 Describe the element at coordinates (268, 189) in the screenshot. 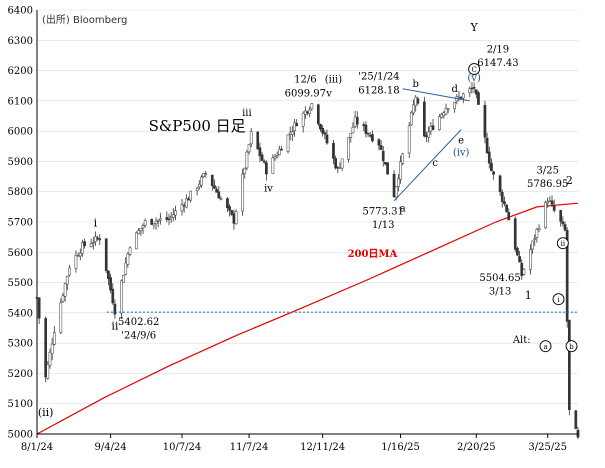

I see `annotation-label: iv` at that location.